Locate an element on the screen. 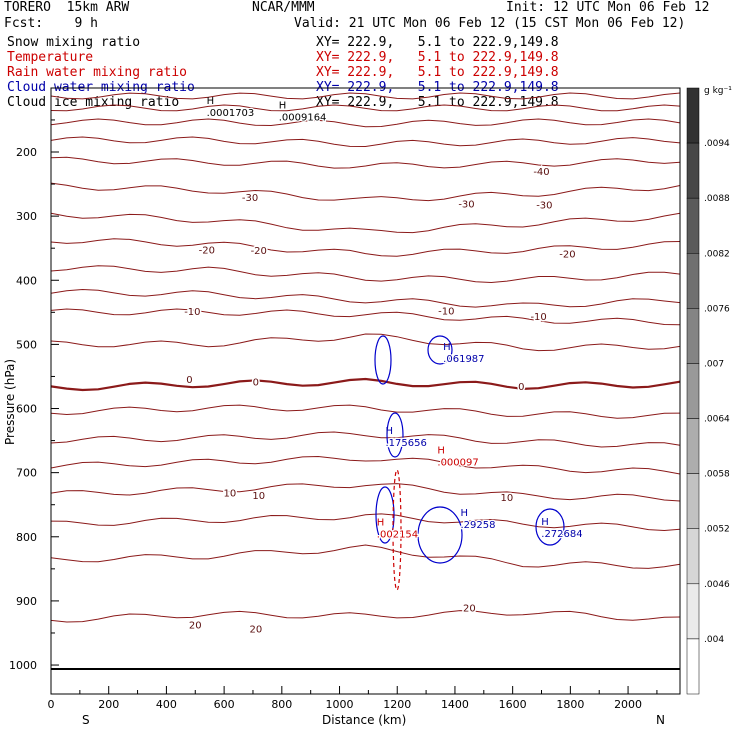 This screenshot has width=740, height=740. field-xy-snow: XY= 222.9, 5.1 to 222.9,149.8 is located at coordinates (437, 42).